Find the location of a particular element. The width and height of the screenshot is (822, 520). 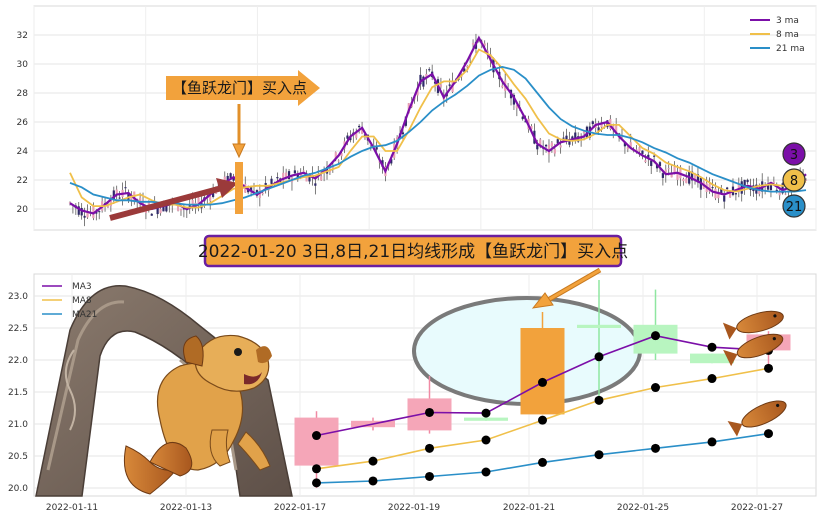

bottom-x-tick-label: 2022-01-21 is located at coordinates (529, 508).